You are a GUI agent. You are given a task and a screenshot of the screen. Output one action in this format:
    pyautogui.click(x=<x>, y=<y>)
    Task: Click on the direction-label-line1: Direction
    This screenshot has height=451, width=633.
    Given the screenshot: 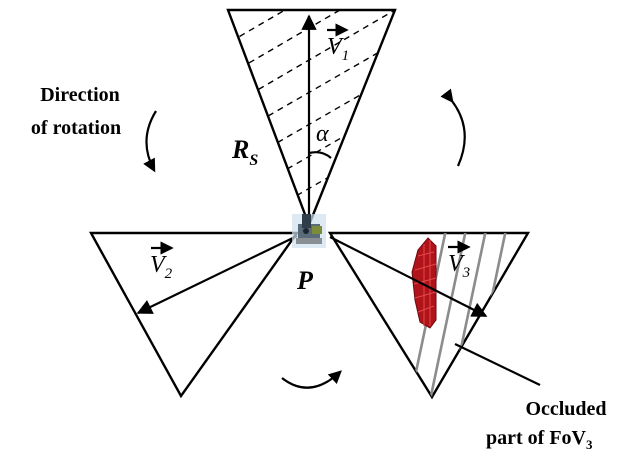 What is the action you would take?
    pyautogui.click(x=80, y=95)
    